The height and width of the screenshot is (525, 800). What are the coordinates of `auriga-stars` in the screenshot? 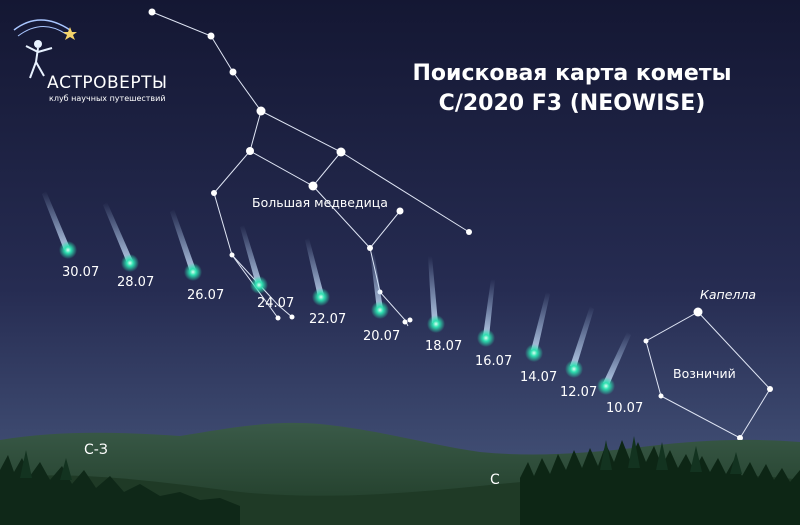 It's located at (708, 374).